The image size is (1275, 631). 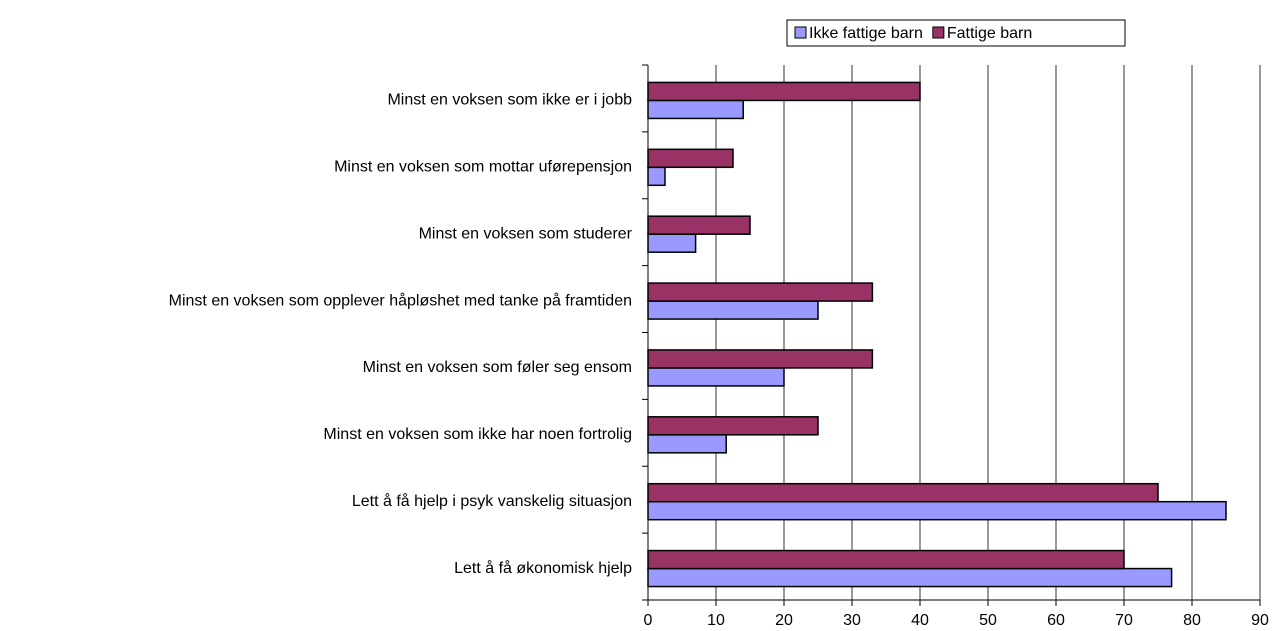 I want to click on x-tick-label: 50, so click(x=988, y=620).